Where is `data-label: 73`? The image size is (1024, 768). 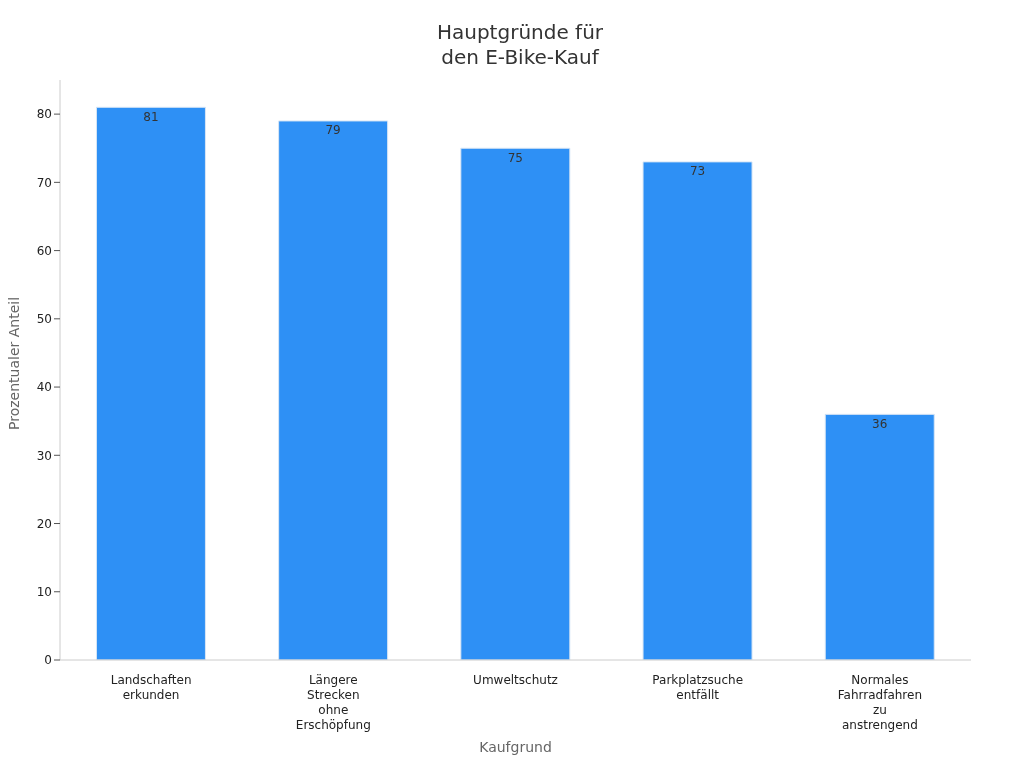
data-label: 73 is located at coordinates (697, 171).